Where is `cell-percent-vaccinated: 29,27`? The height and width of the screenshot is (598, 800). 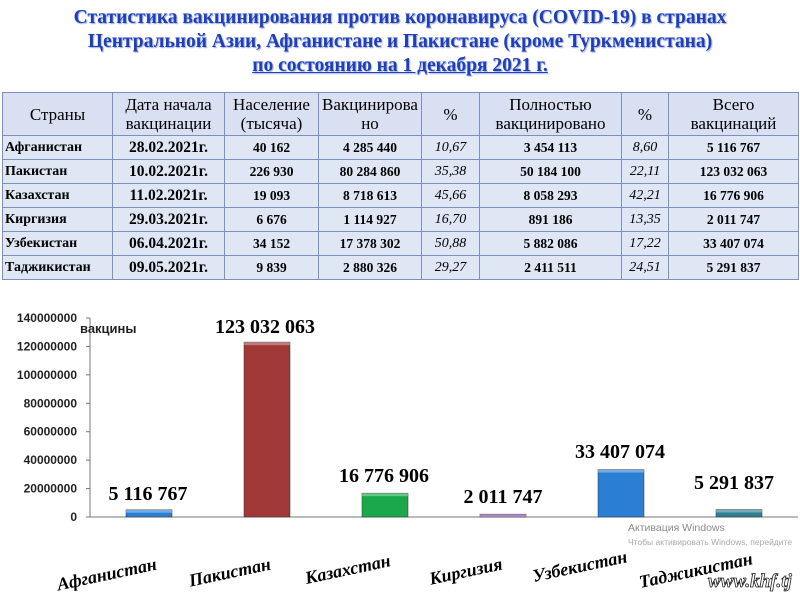 cell-percent-vaccinated: 29,27 is located at coordinates (450, 267).